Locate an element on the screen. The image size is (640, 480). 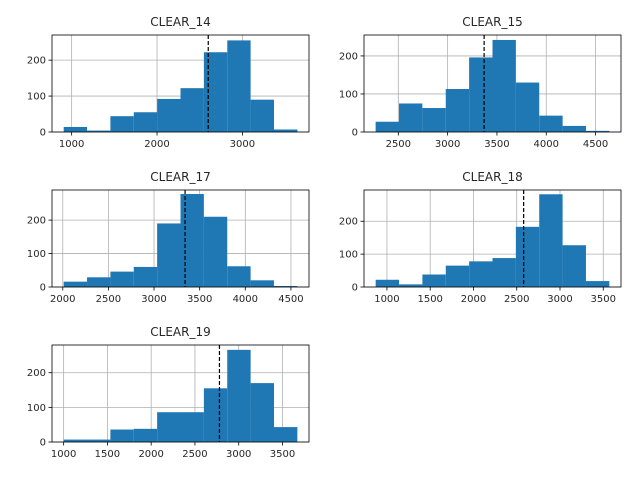
panel-title: CLEAR_15 is located at coordinates (492, 22).